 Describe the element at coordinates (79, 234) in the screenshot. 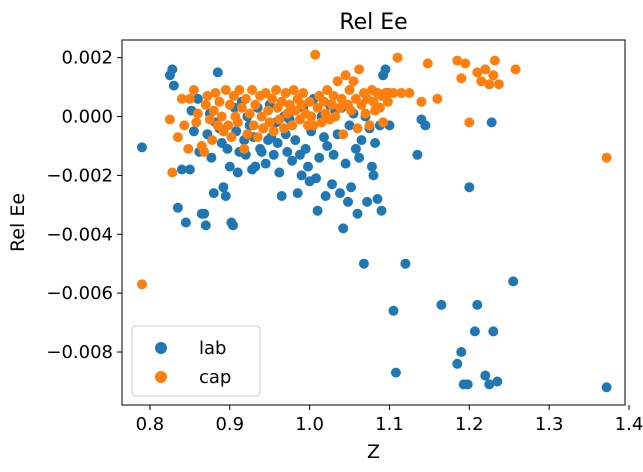

I see `y-tick-label: −0.004` at that location.